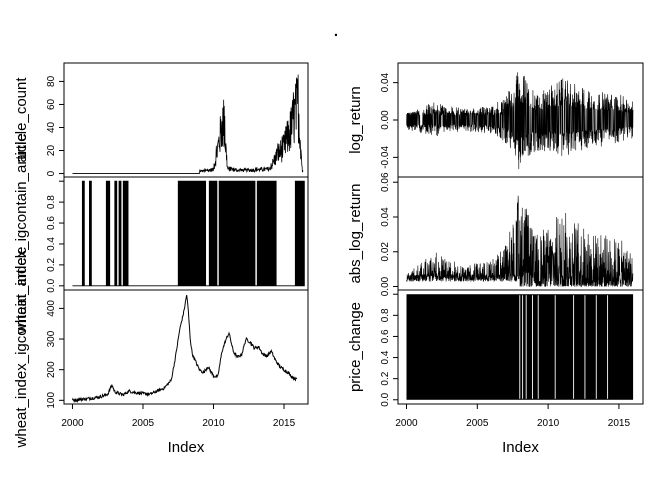 This screenshot has height=480, width=672. I want to click on y-tick-label: 200, so click(51, 369).